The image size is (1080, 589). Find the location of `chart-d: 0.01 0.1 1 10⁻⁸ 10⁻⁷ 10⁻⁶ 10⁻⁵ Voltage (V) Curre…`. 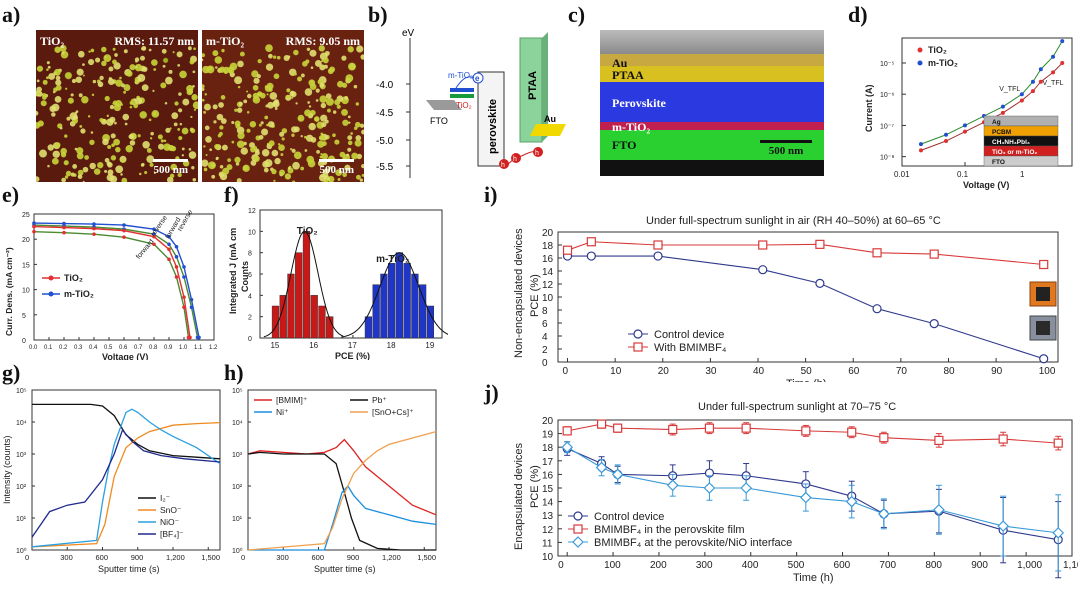

chart-d: 0.01 0.1 1 10⁻⁸ 10⁻⁷ 10⁻⁶ 10⁻⁵ Voltage (V) Curre… is located at coordinates (968, 113).